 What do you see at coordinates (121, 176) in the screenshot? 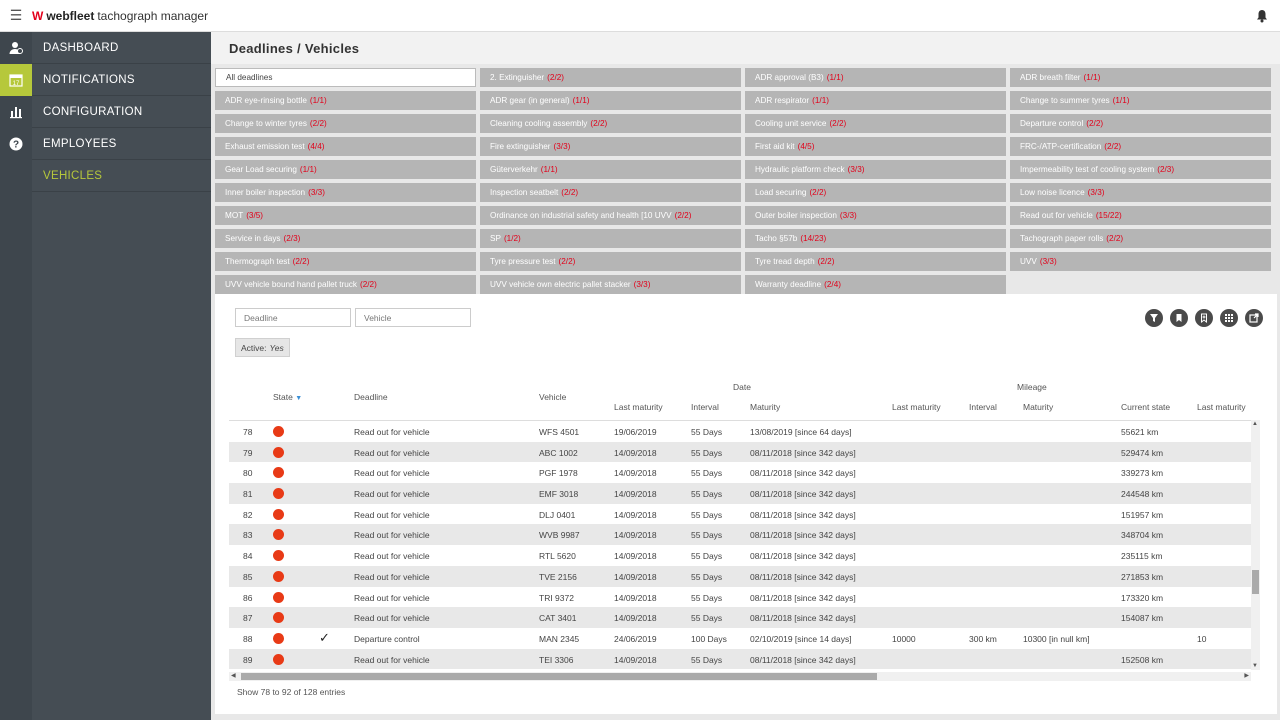
I see `sidebar-item-vehicles: VEHICLES` at bounding box center [121, 176].